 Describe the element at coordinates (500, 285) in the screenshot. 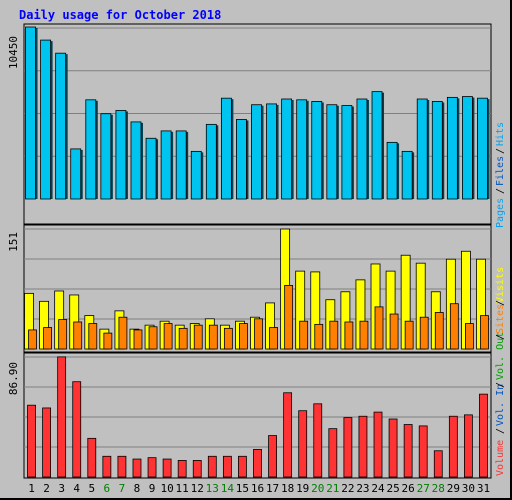

I see `legend-visits: Visits` at that location.